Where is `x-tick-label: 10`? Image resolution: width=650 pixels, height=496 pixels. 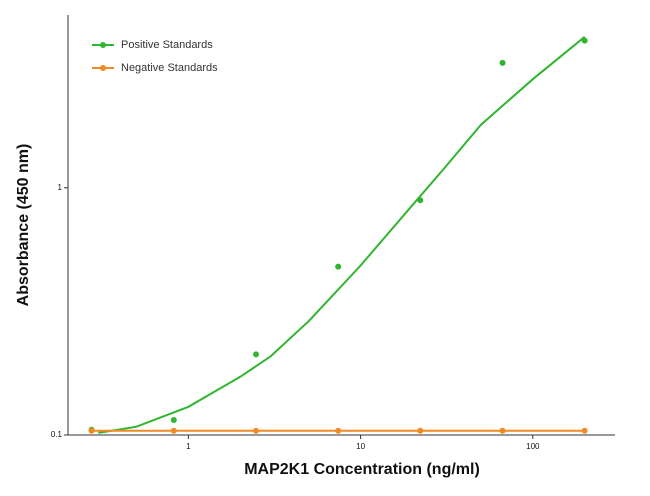 x-tick-label: 10 is located at coordinates (360, 446).